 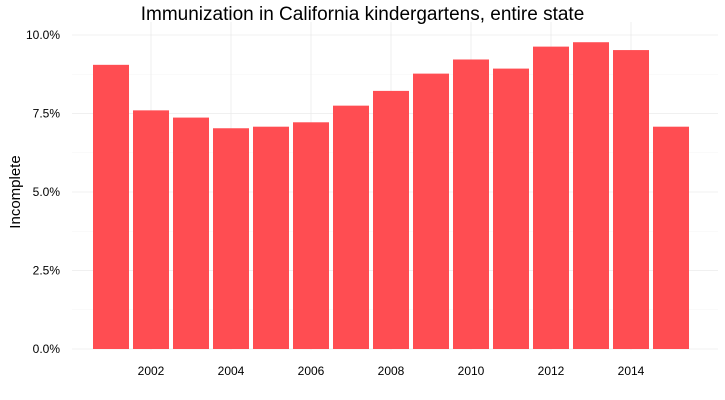 What do you see at coordinates (47, 192) in the screenshot?
I see `y-tick-label: 5.0%` at bounding box center [47, 192].